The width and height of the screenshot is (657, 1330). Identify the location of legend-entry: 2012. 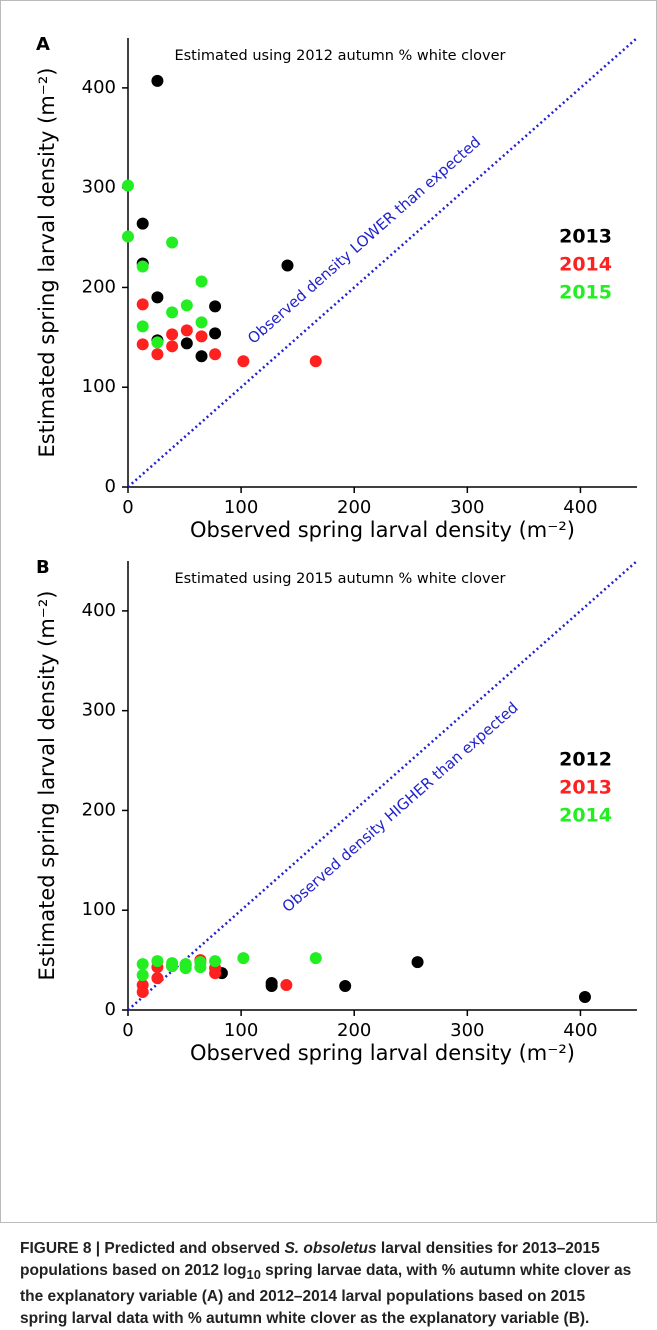
(585, 760).